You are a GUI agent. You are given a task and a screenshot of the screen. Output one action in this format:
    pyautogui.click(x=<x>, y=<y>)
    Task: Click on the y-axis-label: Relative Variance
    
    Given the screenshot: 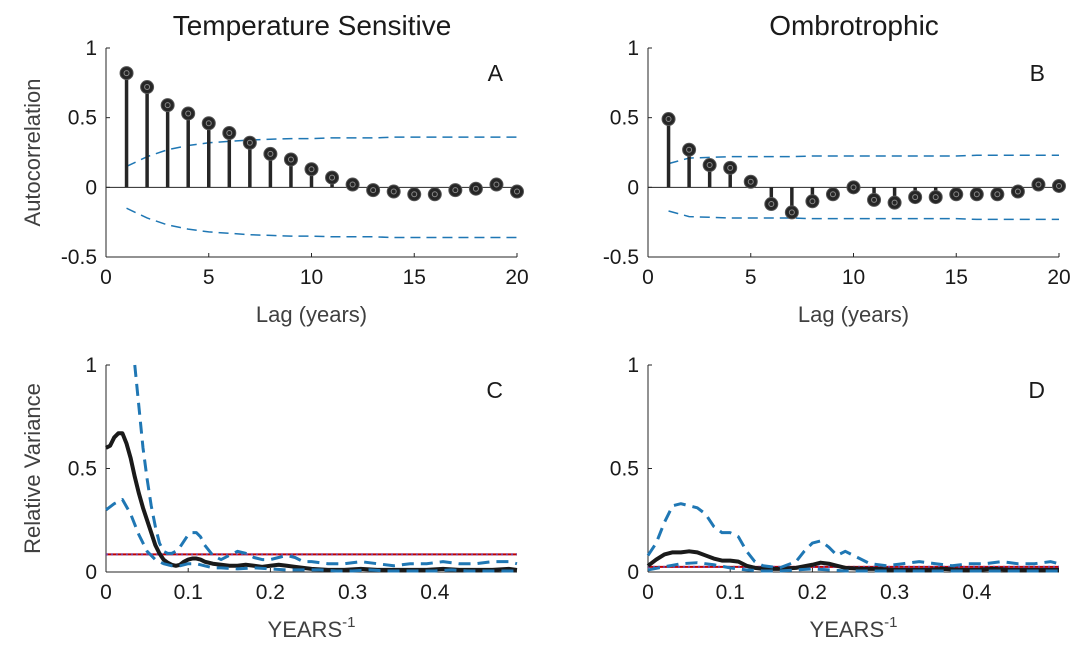 What is the action you would take?
    pyautogui.click(x=32, y=468)
    